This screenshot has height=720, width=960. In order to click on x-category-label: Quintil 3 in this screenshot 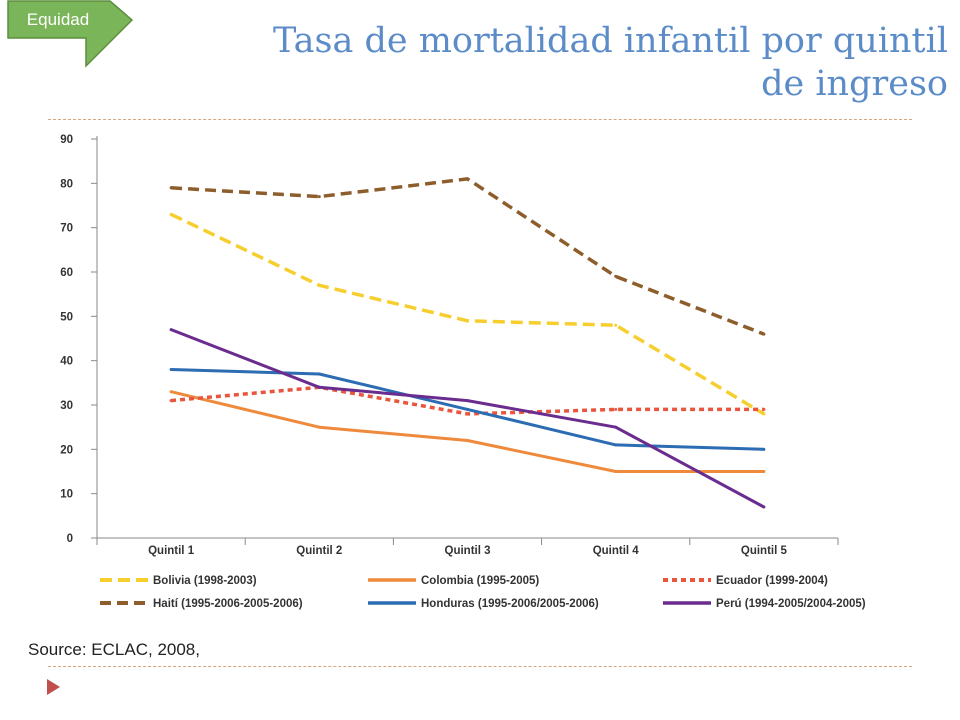, I will do `click(468, 551)`.